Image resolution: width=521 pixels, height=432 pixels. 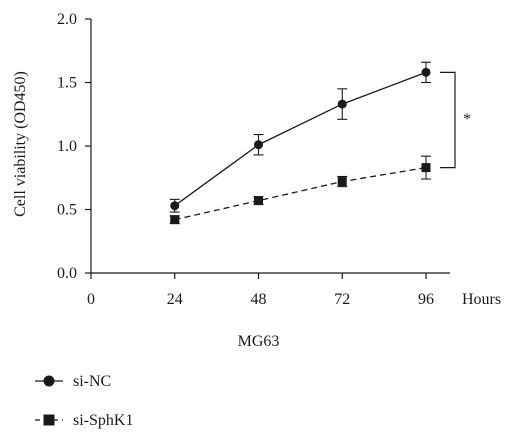 I want to click on legend-item: si-SphK1, so click(x=84, y=420).